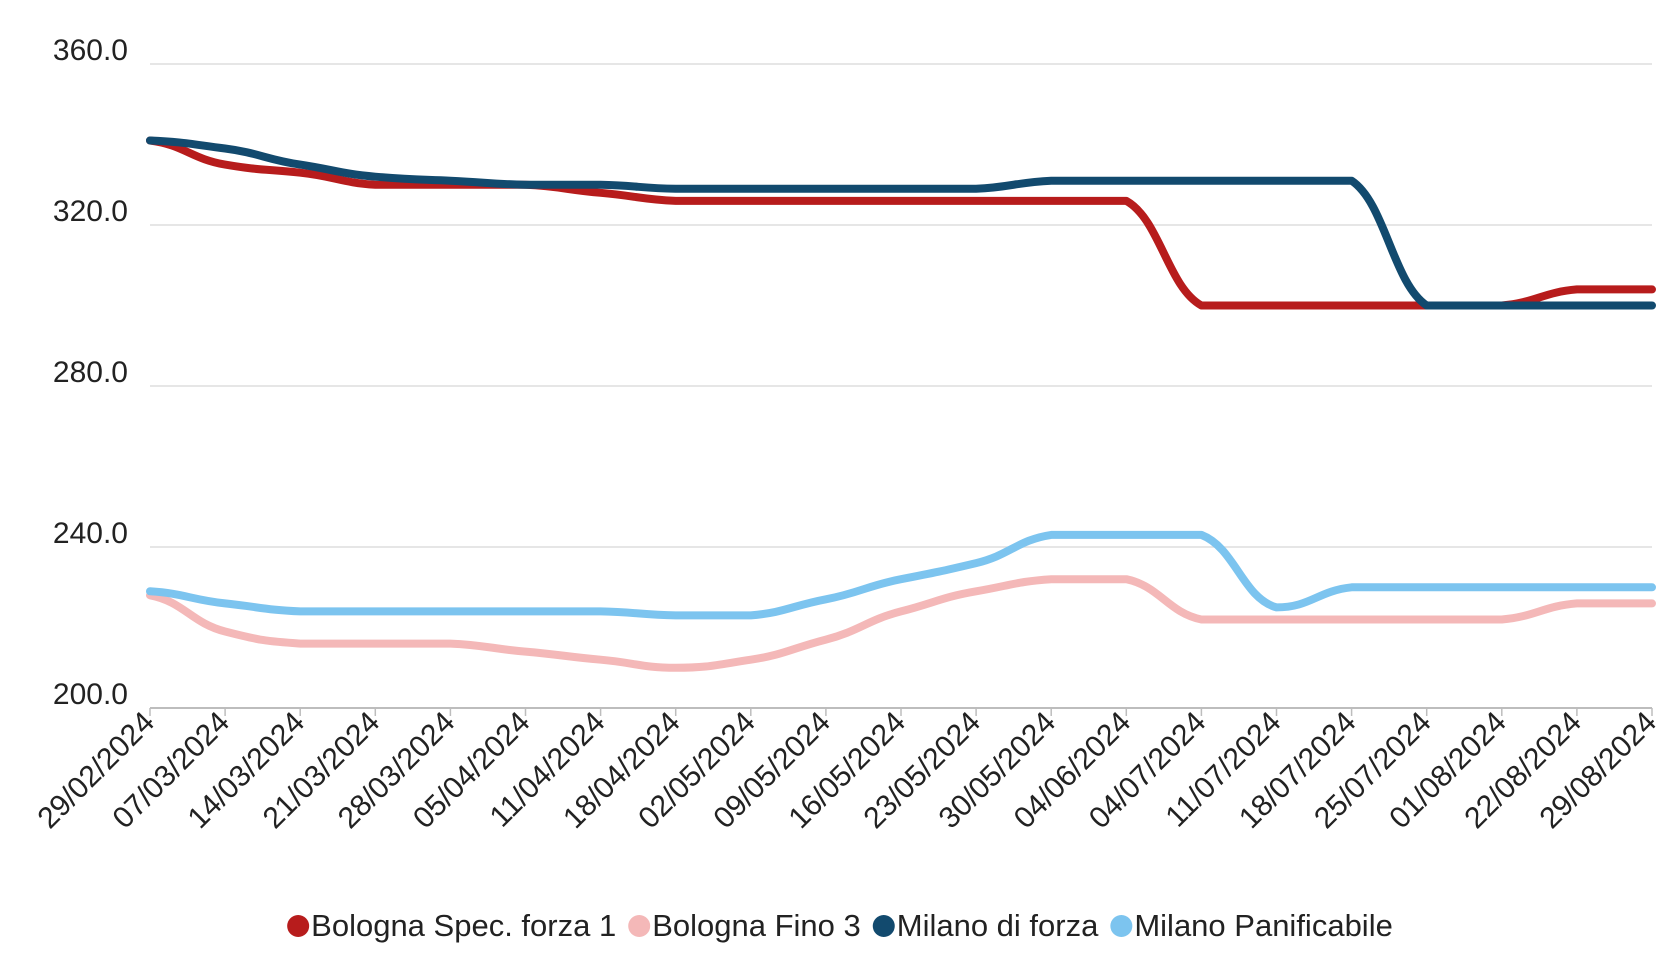  Describe the element at coordinates (90, 694) in the screenshot. I see `y-tick-label: 200.0` at that location.